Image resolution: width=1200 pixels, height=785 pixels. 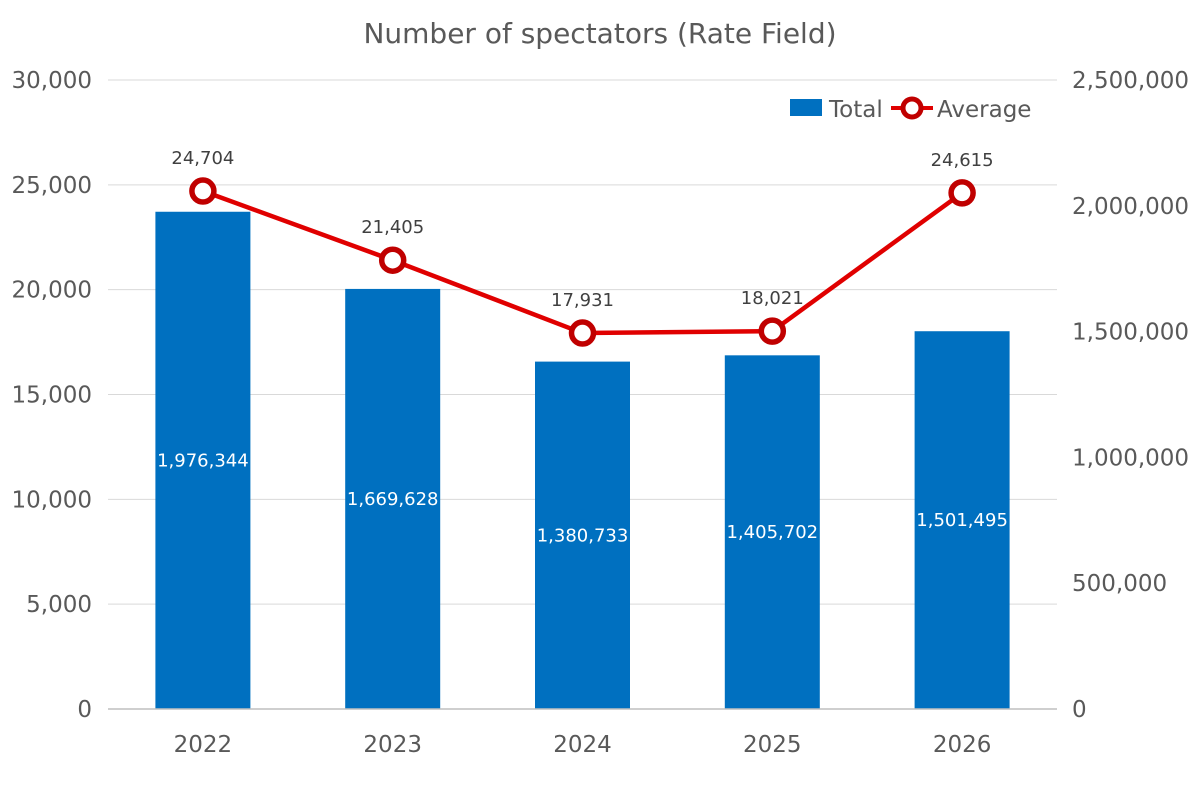 I want to click on bar-total-2022, so click(x=203, y=460).